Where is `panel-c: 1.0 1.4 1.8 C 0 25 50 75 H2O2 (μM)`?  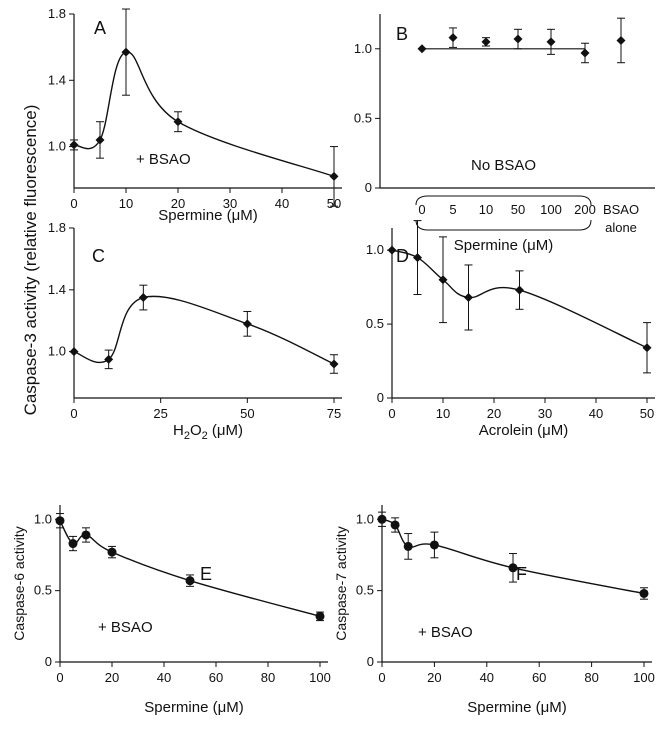
panel-c: 1.0 1.4 1.8 C 0 25 50 75 H2O2 (μM) is located at coordinates (195, 331).